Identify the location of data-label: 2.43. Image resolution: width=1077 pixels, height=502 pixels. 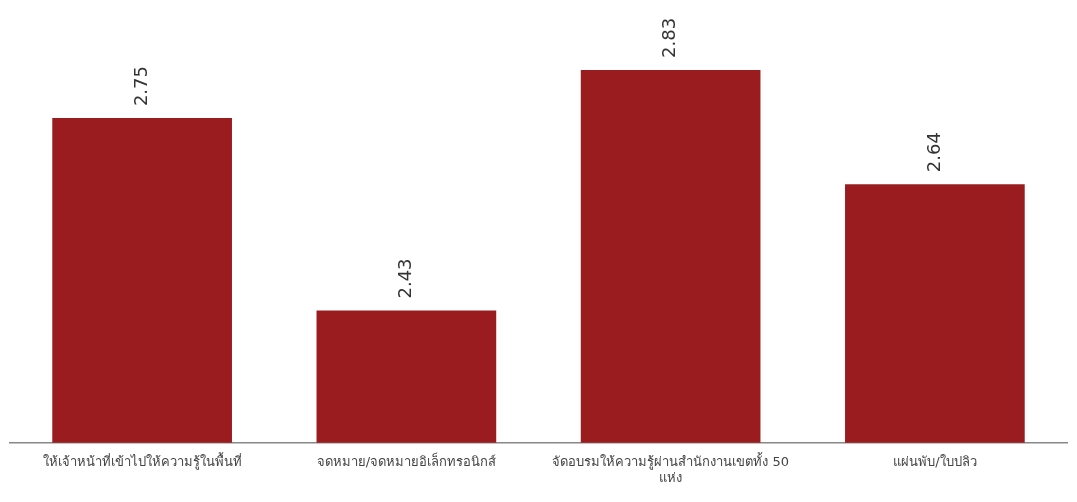
(405, 278).